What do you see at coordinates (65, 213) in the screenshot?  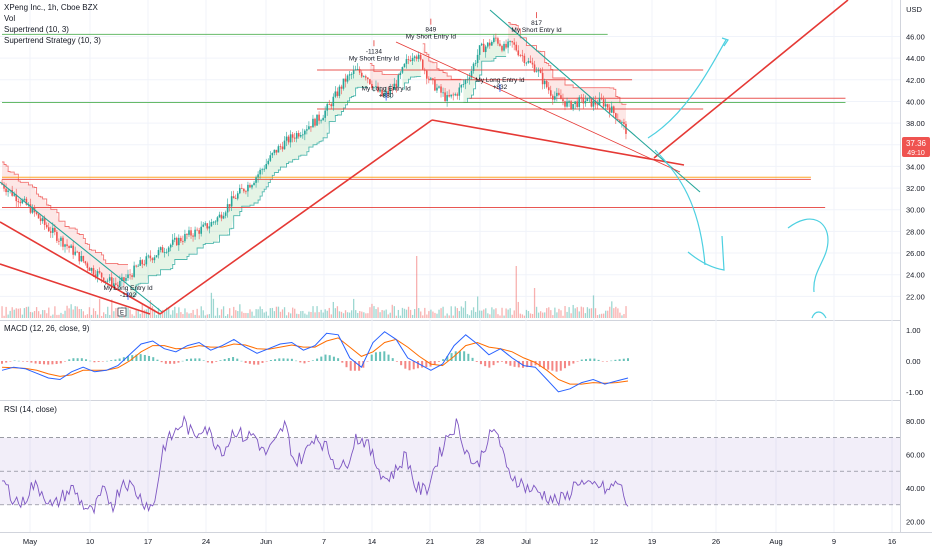 I see `supertrend-down-line` at bounding box center [65, 213].